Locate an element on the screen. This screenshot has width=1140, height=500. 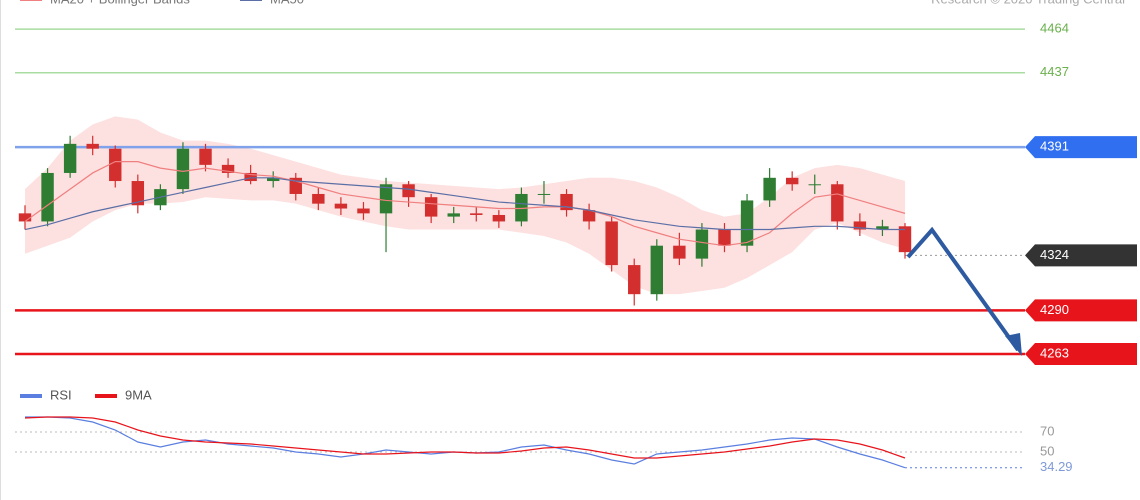
credit: Research © 2020 Trading Central is located at coordinates (1028, 3).